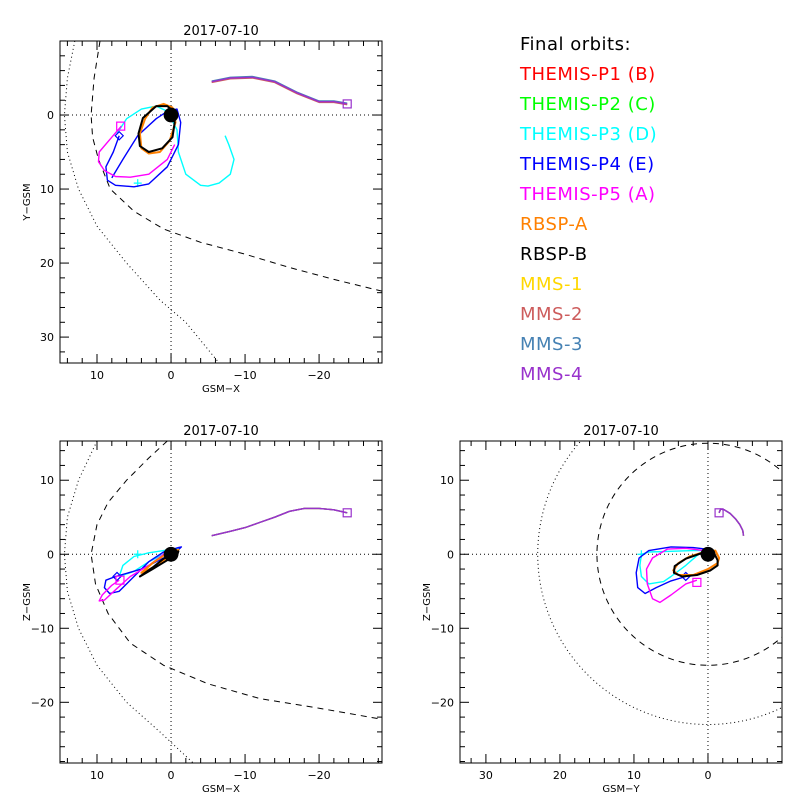 This screenshot has width=800, height=800. What do you see at coordinates (554, 224) in the screenshot?
I see `legend-item-rbsp-a: RBSP-A` at bounding box center [554, 224].